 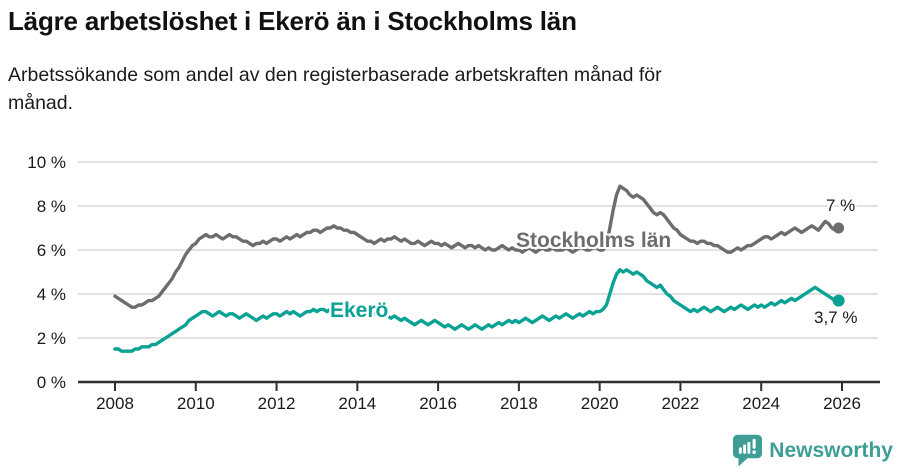 I want to click on brand-name: Newsworthy, so click(x=831, y=450).